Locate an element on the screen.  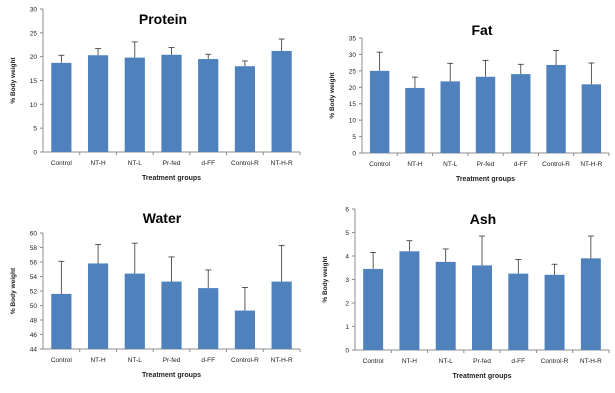
ash-category-label: Pr-fed is located at coordinates (482, 361).